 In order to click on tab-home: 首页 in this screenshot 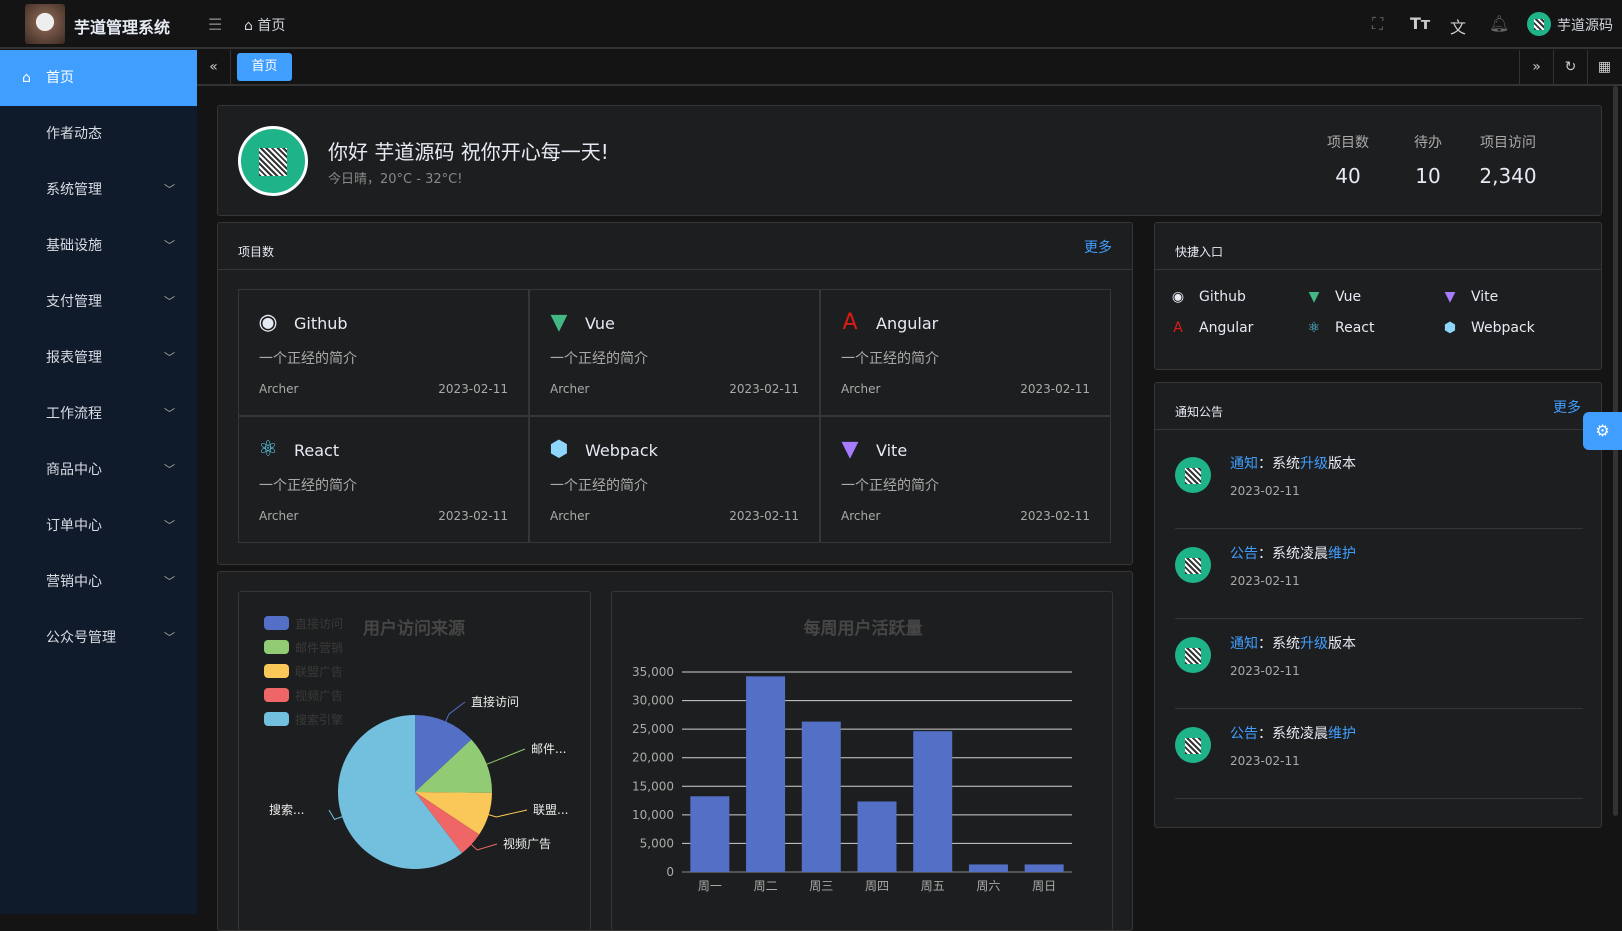, I will do `click(264, 67)`.